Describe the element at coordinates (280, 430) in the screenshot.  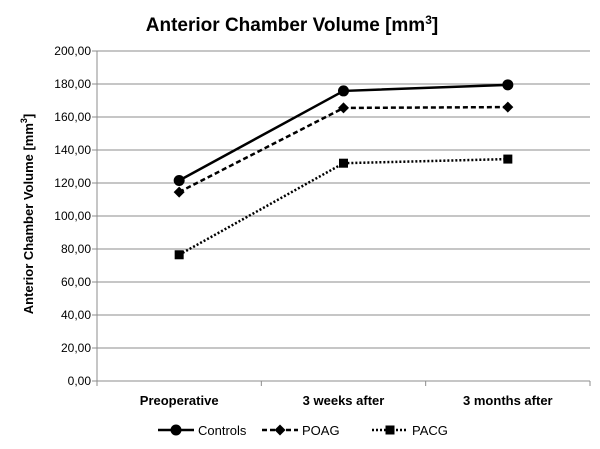
I see `legend-marker-poag` at that location.